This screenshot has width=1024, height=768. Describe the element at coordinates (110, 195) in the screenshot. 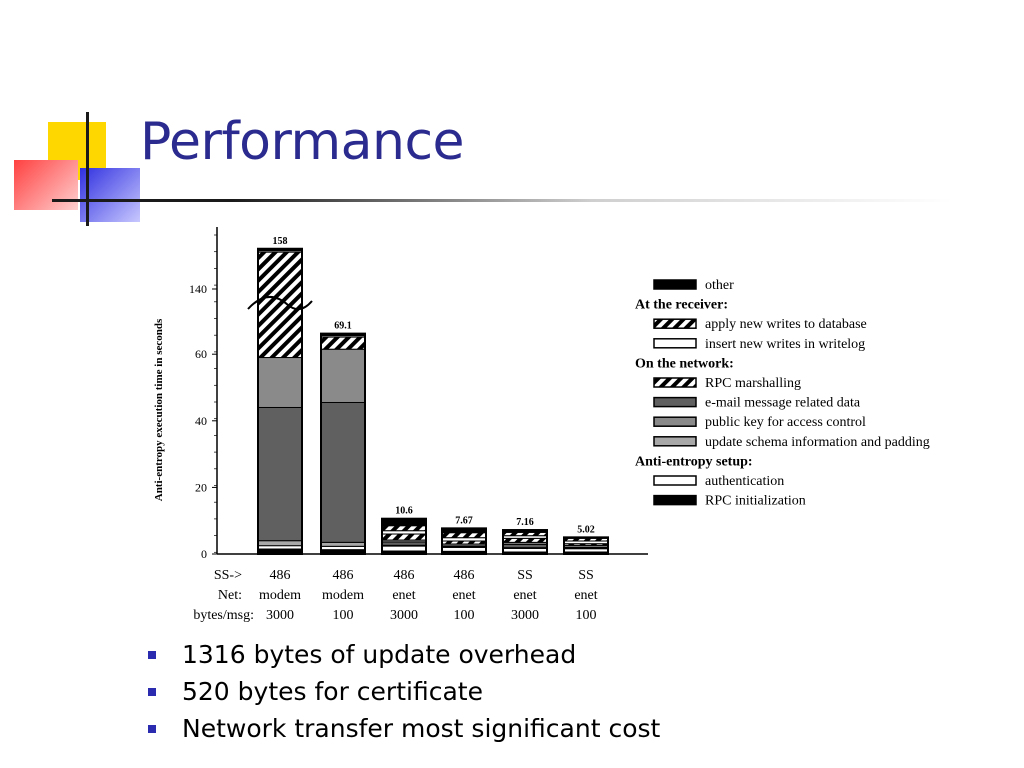

I see `deco-square-blue` at that location.